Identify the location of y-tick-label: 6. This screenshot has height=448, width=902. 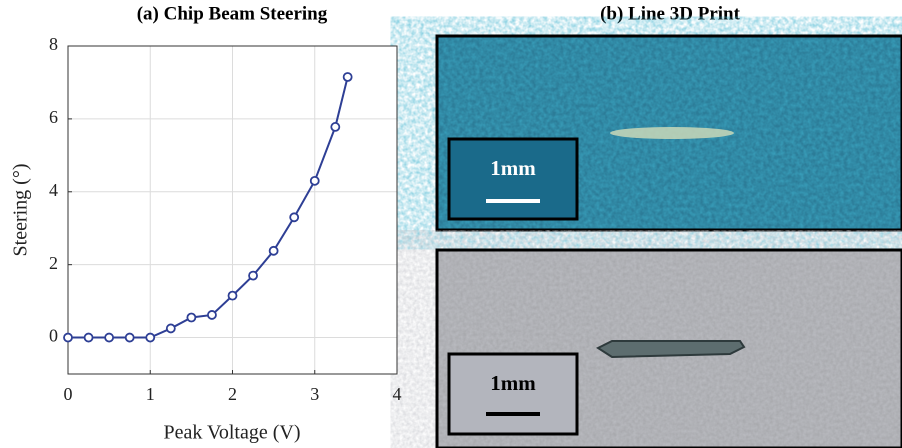
(53, 117).